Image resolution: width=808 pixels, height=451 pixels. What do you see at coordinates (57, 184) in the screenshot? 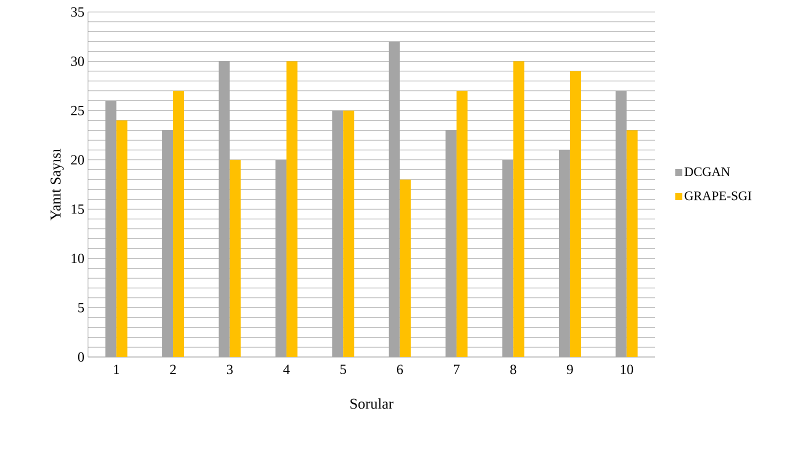
I see `y-axis-title: Yanıt Sayısı` at bounding box center [57, 184].